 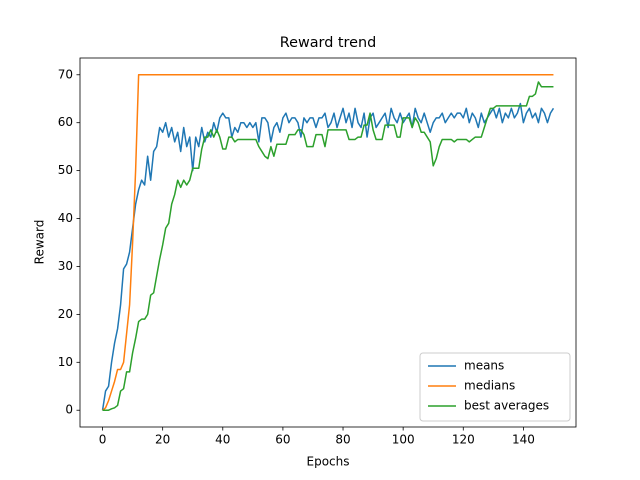 I want to click on x-tick-label: 20, so click(x=162, y=440).